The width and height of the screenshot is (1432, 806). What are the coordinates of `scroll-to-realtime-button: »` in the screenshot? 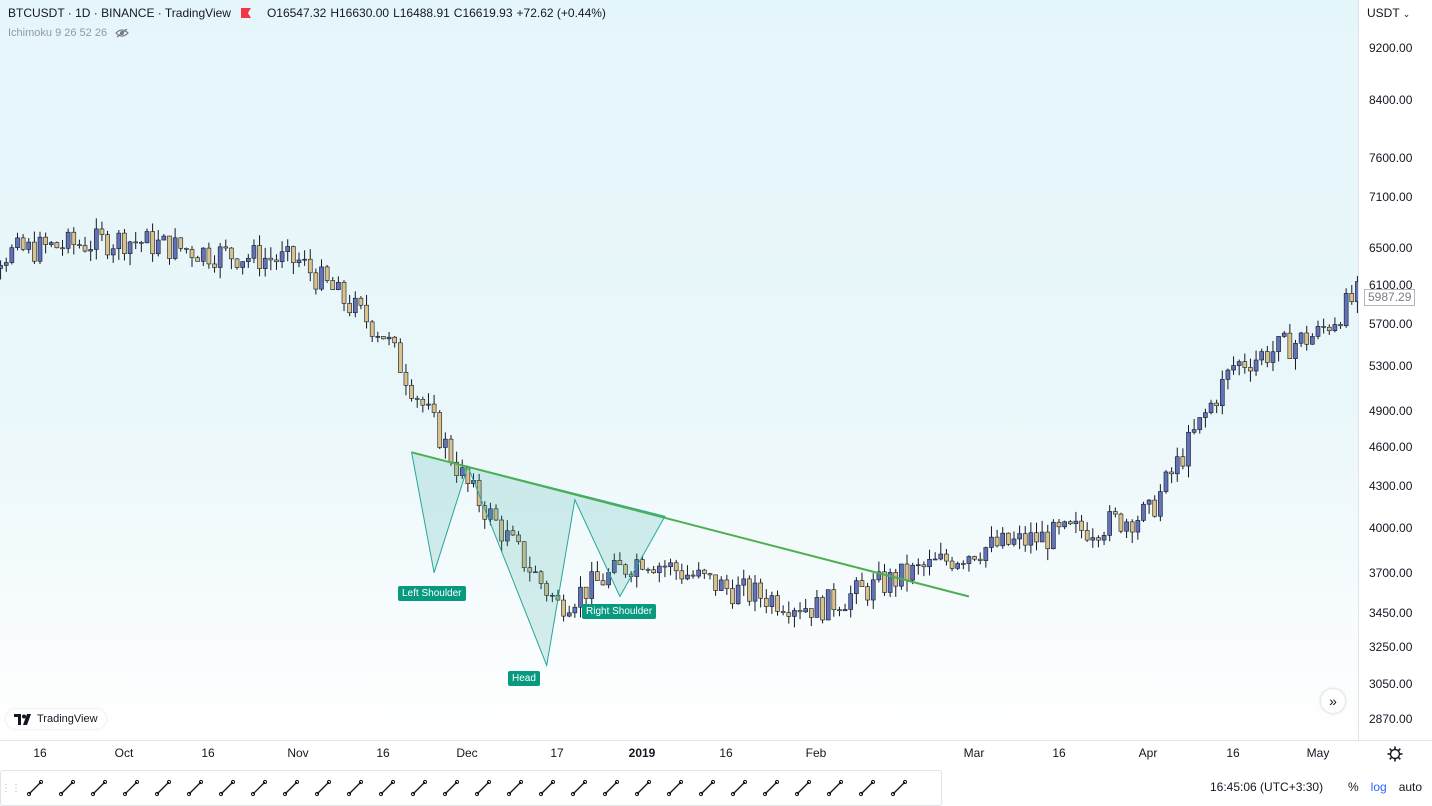 It's located at (1333, 701).